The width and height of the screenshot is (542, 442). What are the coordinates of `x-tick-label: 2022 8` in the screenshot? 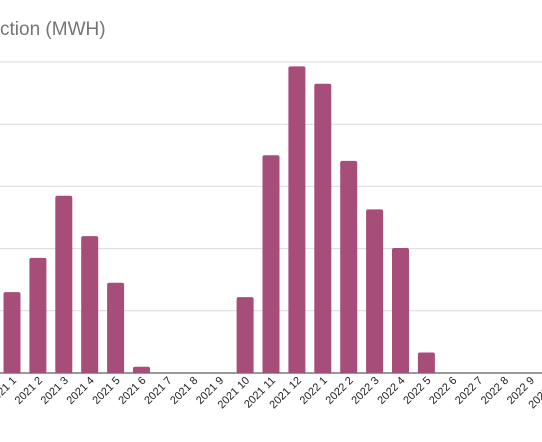 It's located at (495, 391).